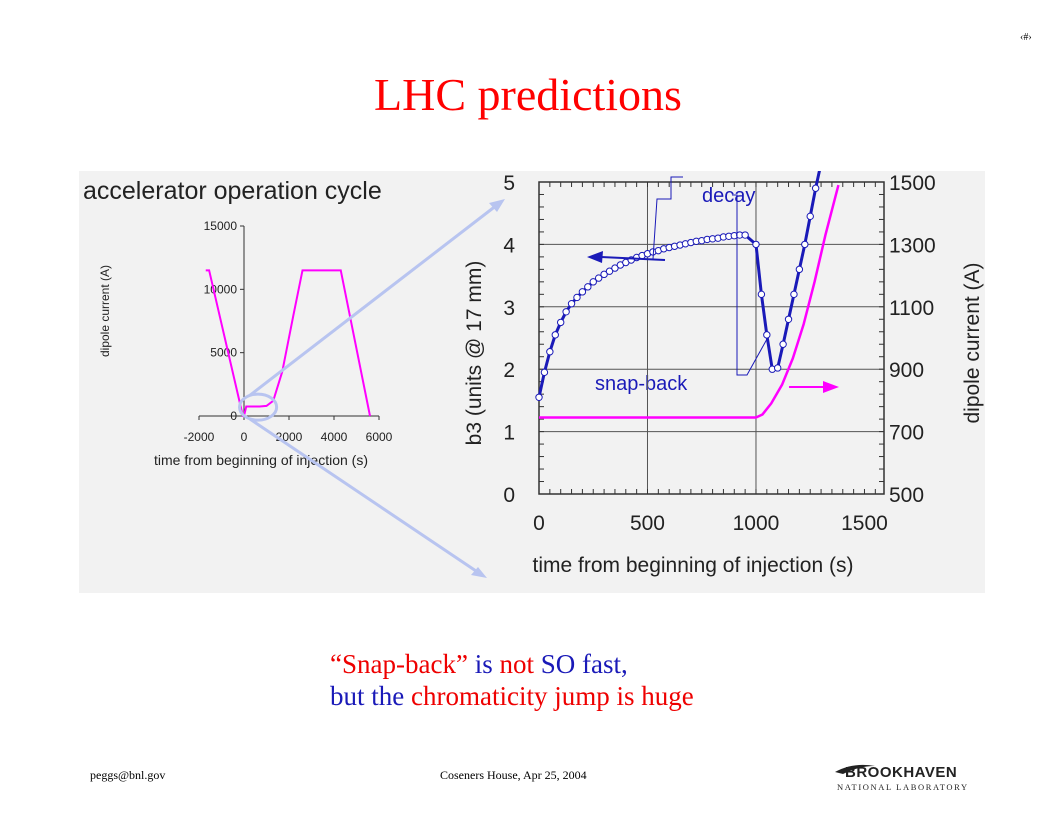 The height and width of the screenshot is (816, 1056). I want to click on zoom-chart-xtick-label: 1500, so click(864, 523).